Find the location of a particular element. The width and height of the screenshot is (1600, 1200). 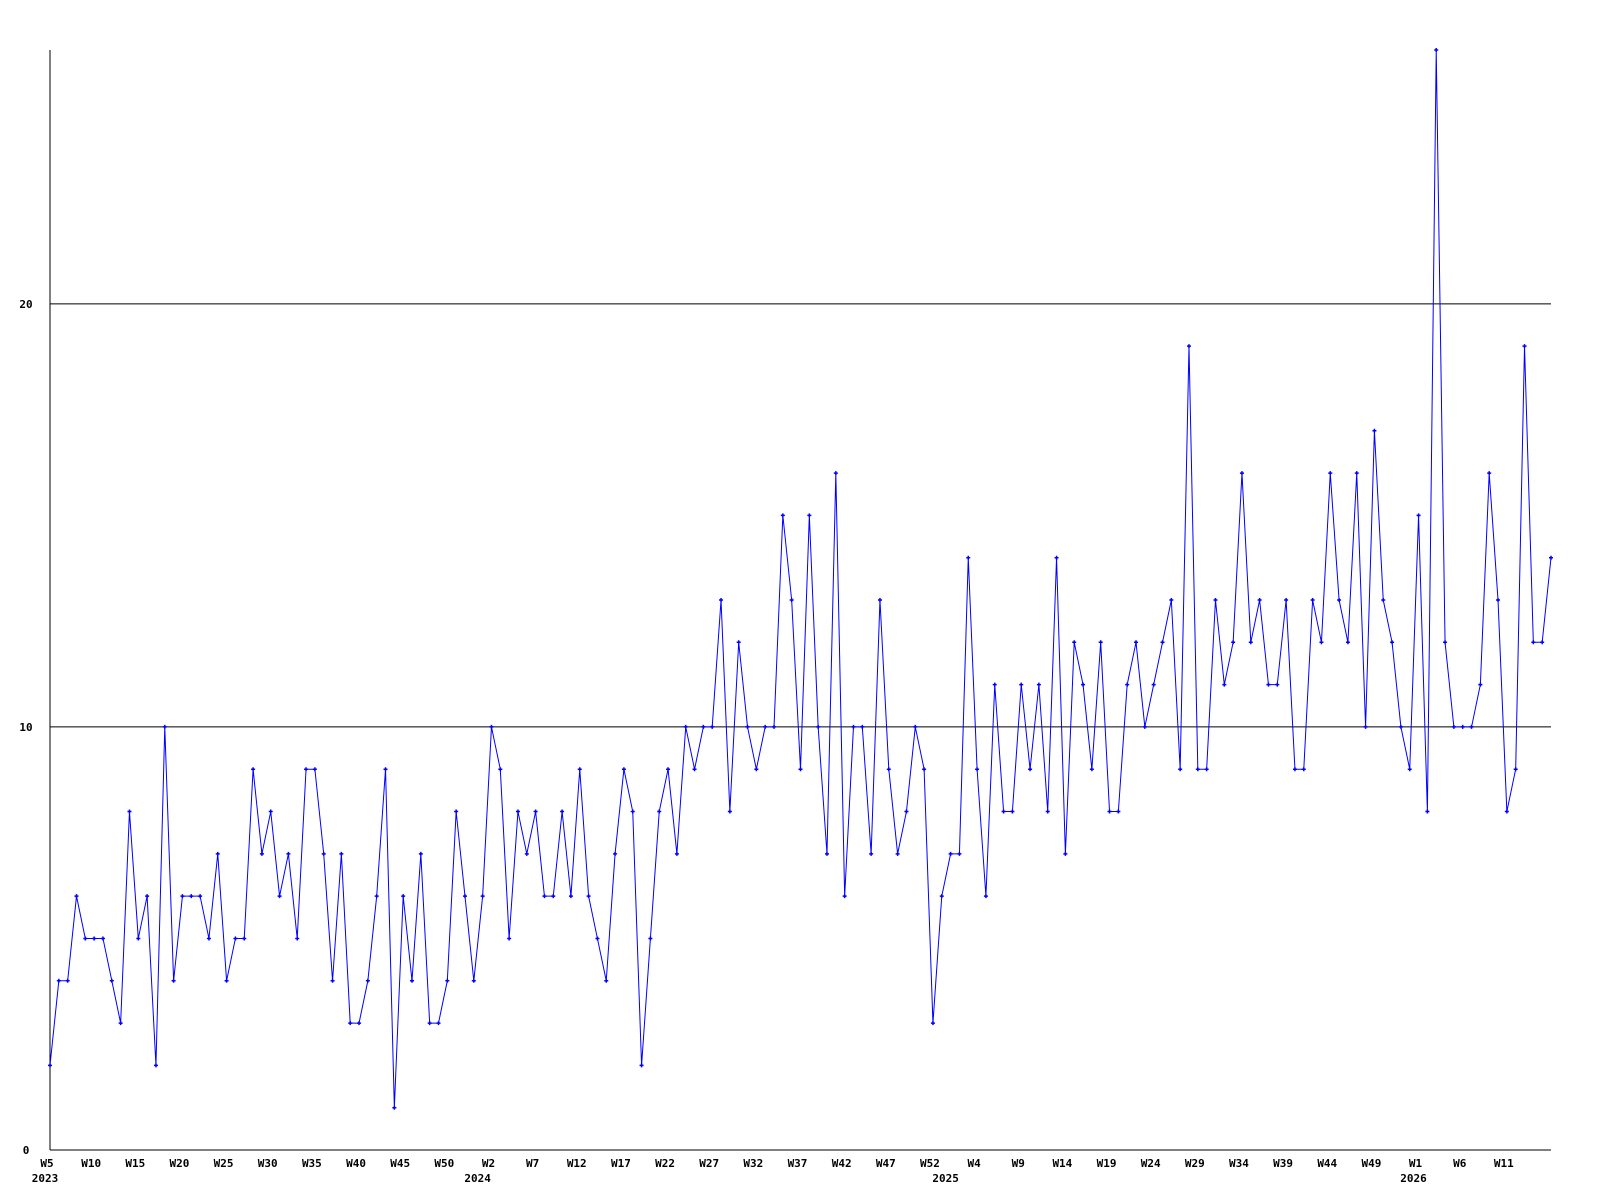

x-tick-label: W29 is located at coordinates (1195, 1163).